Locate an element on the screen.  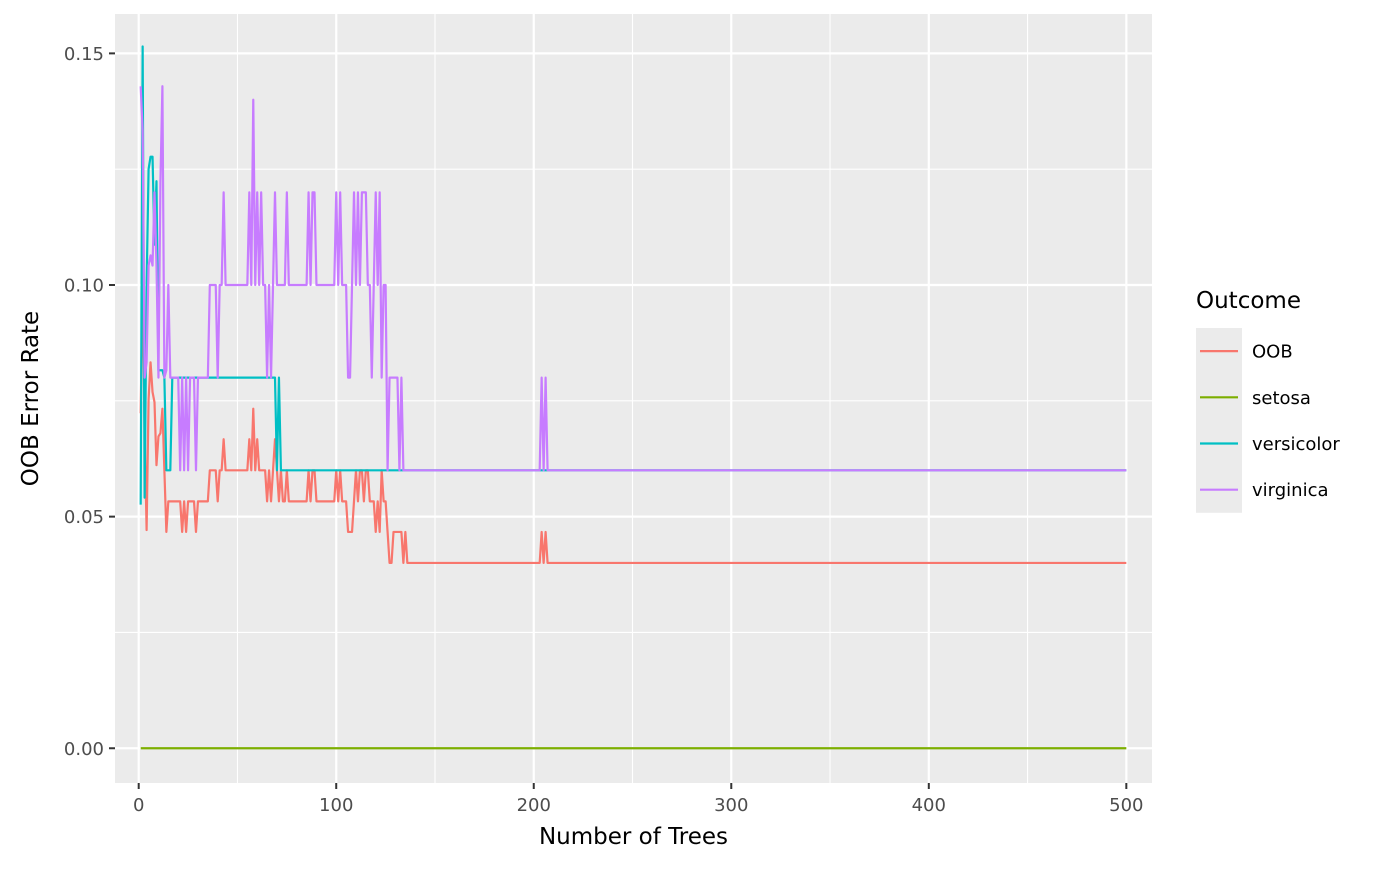
x-axis-ticks: 0 100 200 300 400 500 is located at coordinates (638, 799).